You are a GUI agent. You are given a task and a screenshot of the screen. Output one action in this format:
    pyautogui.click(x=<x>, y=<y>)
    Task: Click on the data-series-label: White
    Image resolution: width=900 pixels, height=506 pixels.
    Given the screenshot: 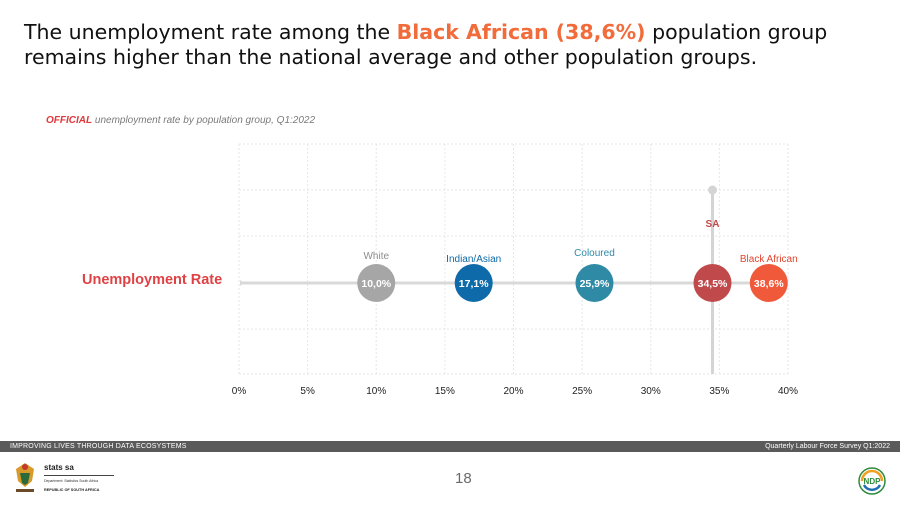 What is the action you would take?
    pyautogui.click(x=376, y=256)
    